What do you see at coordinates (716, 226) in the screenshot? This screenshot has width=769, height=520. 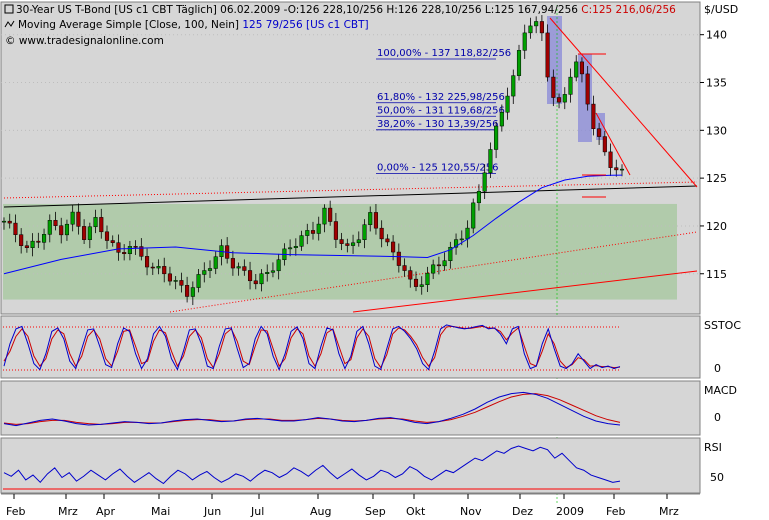 I see `price-tick-label: 120` at bounding box center [716, 226].